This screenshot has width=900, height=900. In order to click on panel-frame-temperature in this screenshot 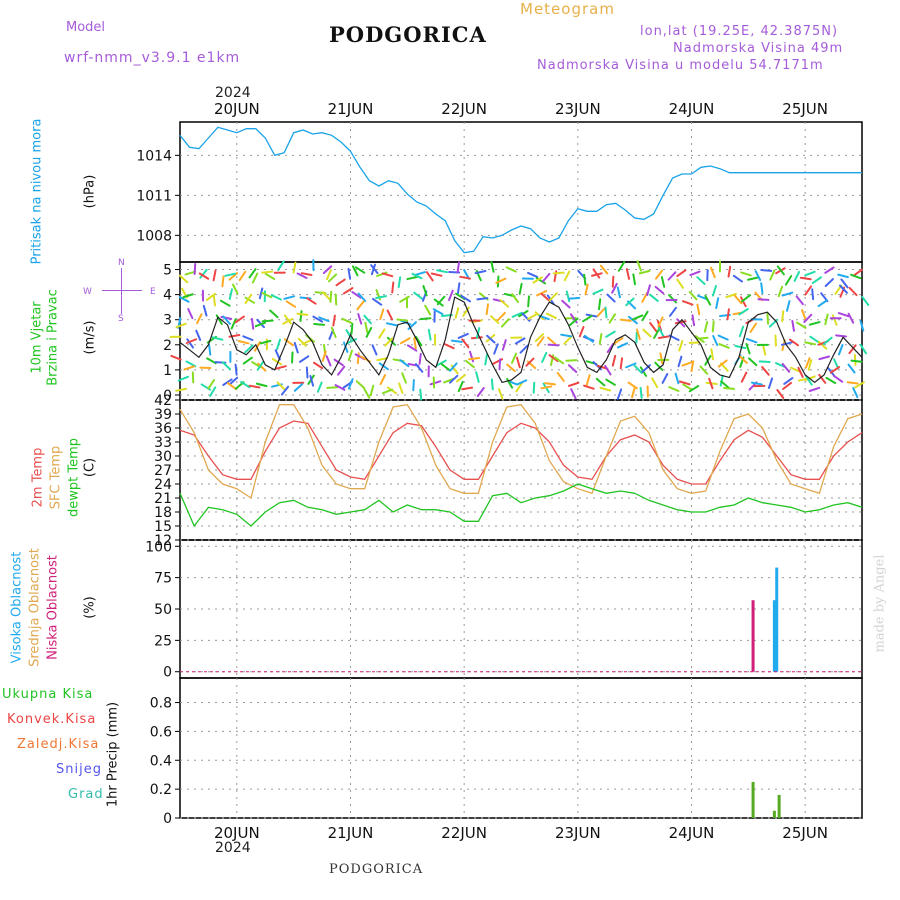, I will do `click(521, 470)`.